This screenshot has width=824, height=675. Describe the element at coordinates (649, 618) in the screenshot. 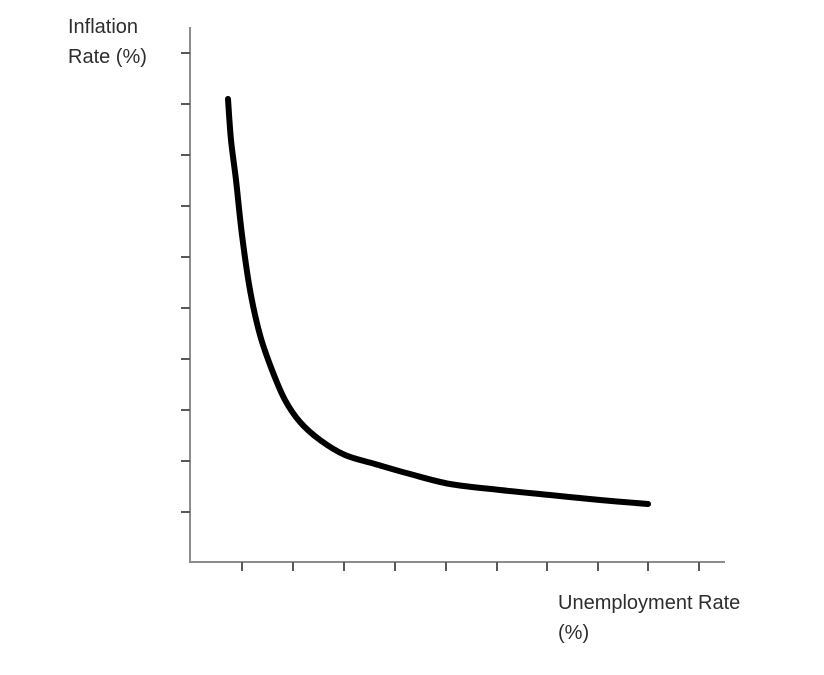

I see `x-axis-label: Unemployment Rate (%)` at that location.